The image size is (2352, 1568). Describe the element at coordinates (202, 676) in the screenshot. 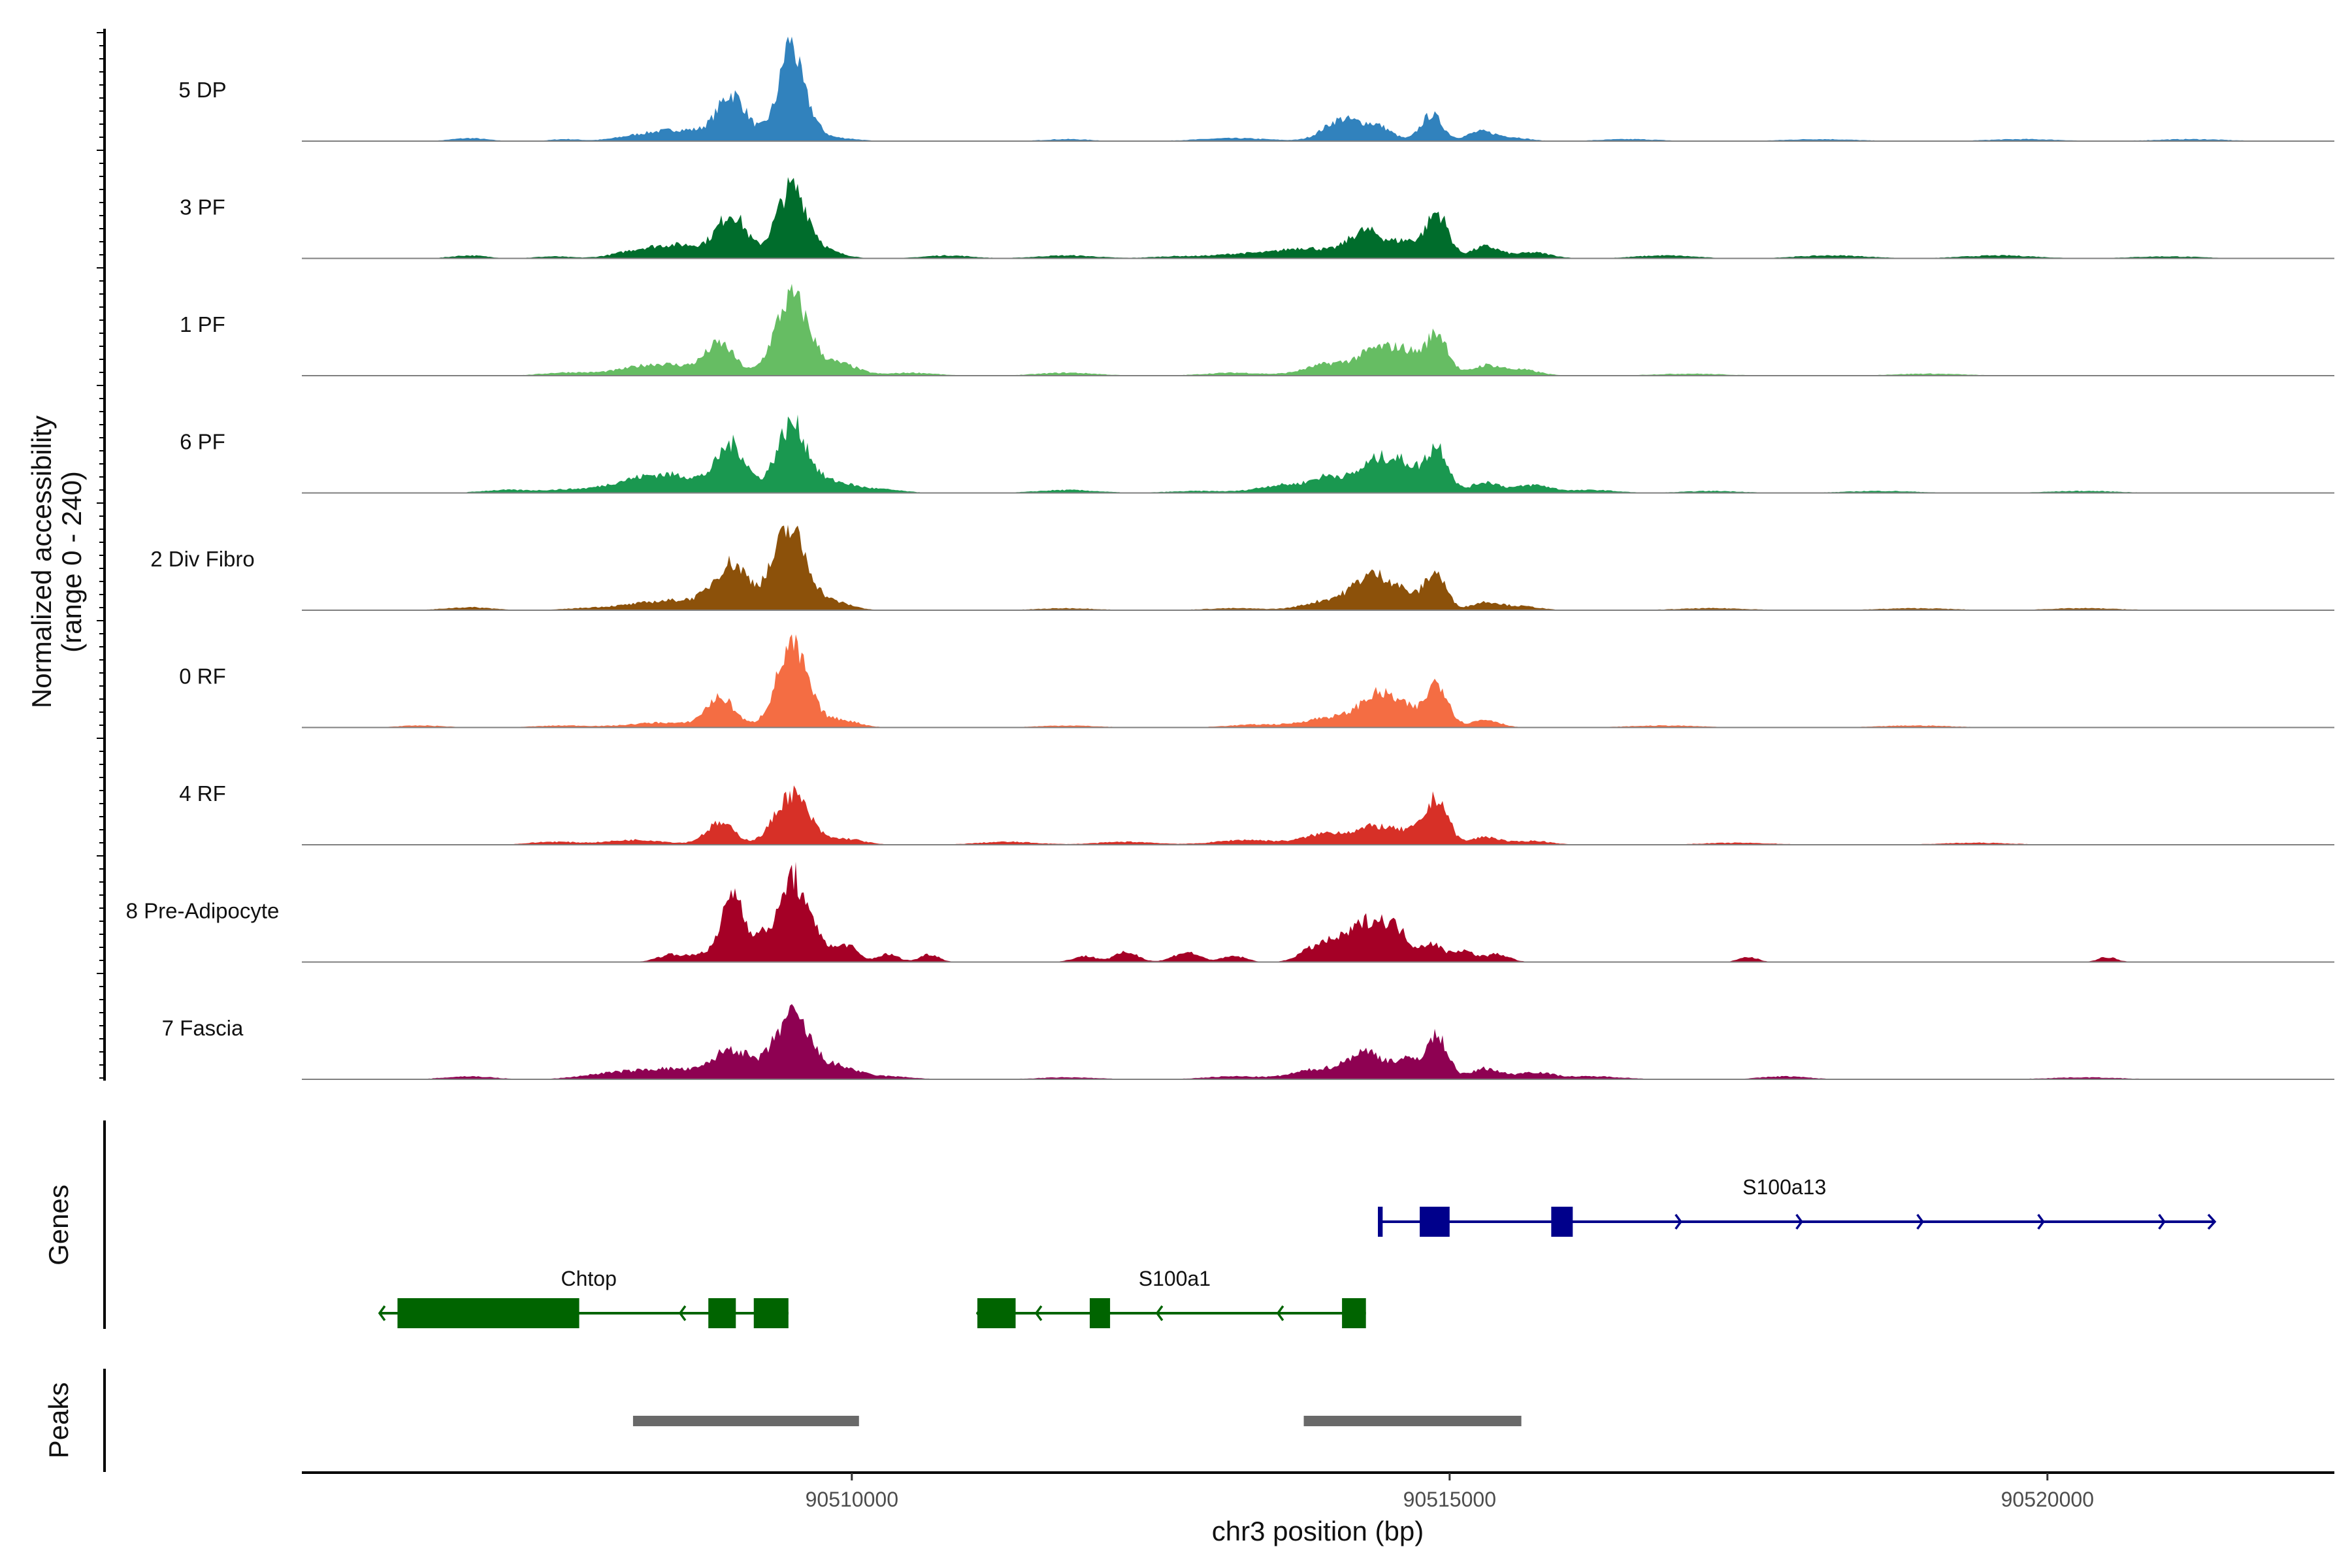

I see `track-label: 0 RF` at that location.